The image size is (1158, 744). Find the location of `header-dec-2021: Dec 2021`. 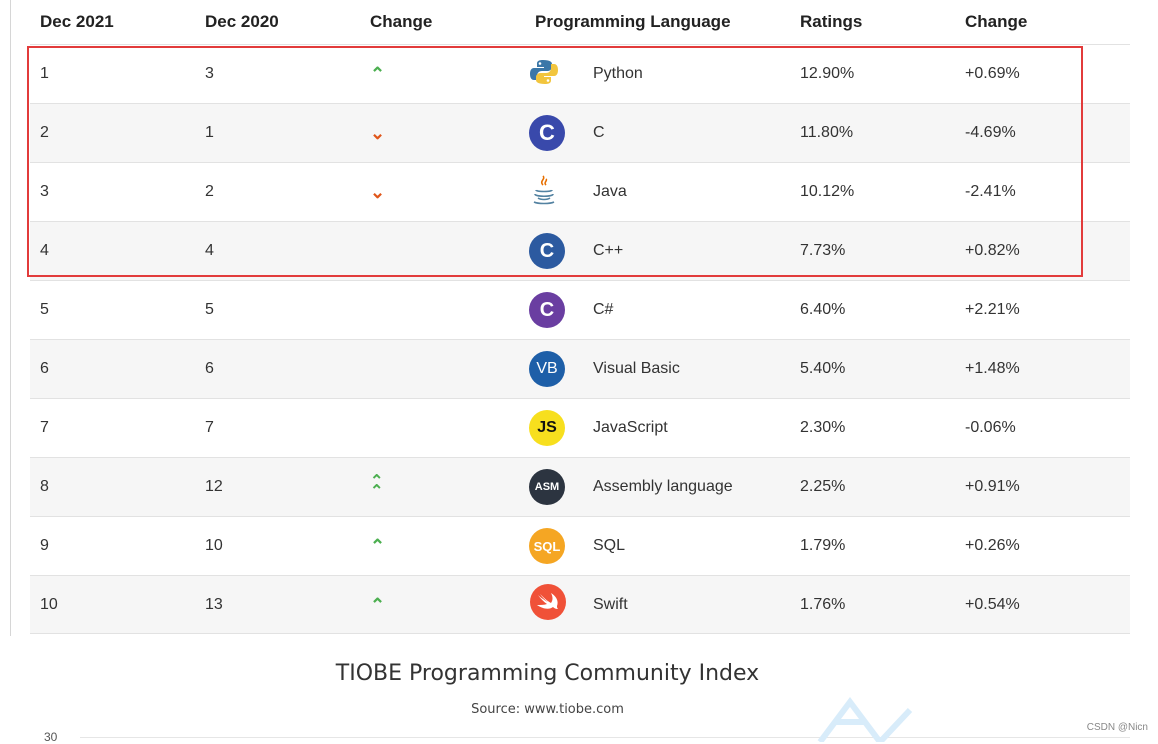

header-dec-2021: Dec 2021 is located at coordinates (77, 21).